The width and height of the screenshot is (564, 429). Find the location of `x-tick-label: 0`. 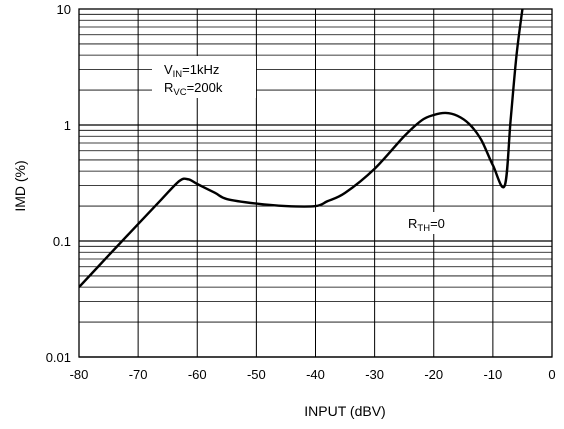

x-tick-label: 0 is located at coordinates (551, 374).